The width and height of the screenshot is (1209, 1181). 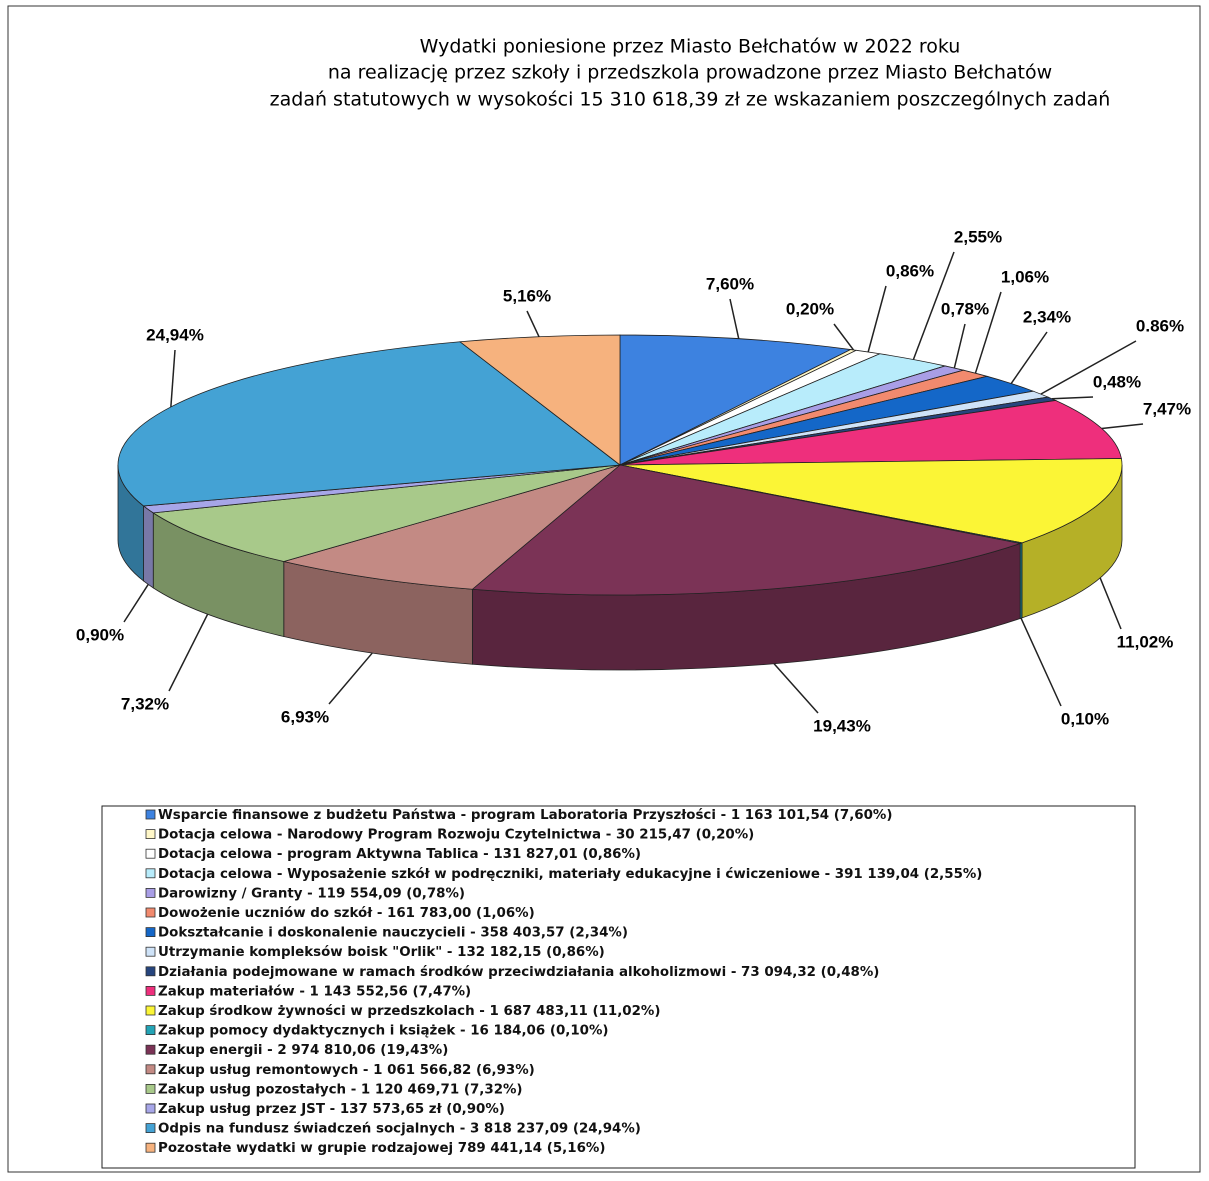 I want to click on data-label: 0,78%, so click(x=965, y=308).